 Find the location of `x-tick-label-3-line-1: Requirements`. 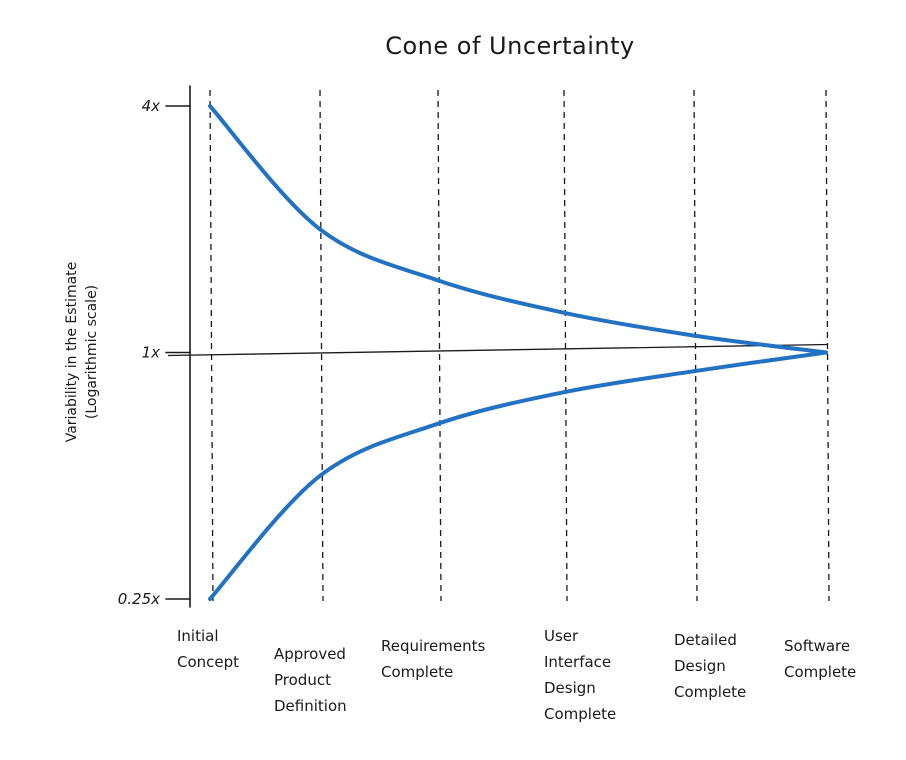

x-tick-label-3-line-1: Requirements is located at coordinates (433, 646).